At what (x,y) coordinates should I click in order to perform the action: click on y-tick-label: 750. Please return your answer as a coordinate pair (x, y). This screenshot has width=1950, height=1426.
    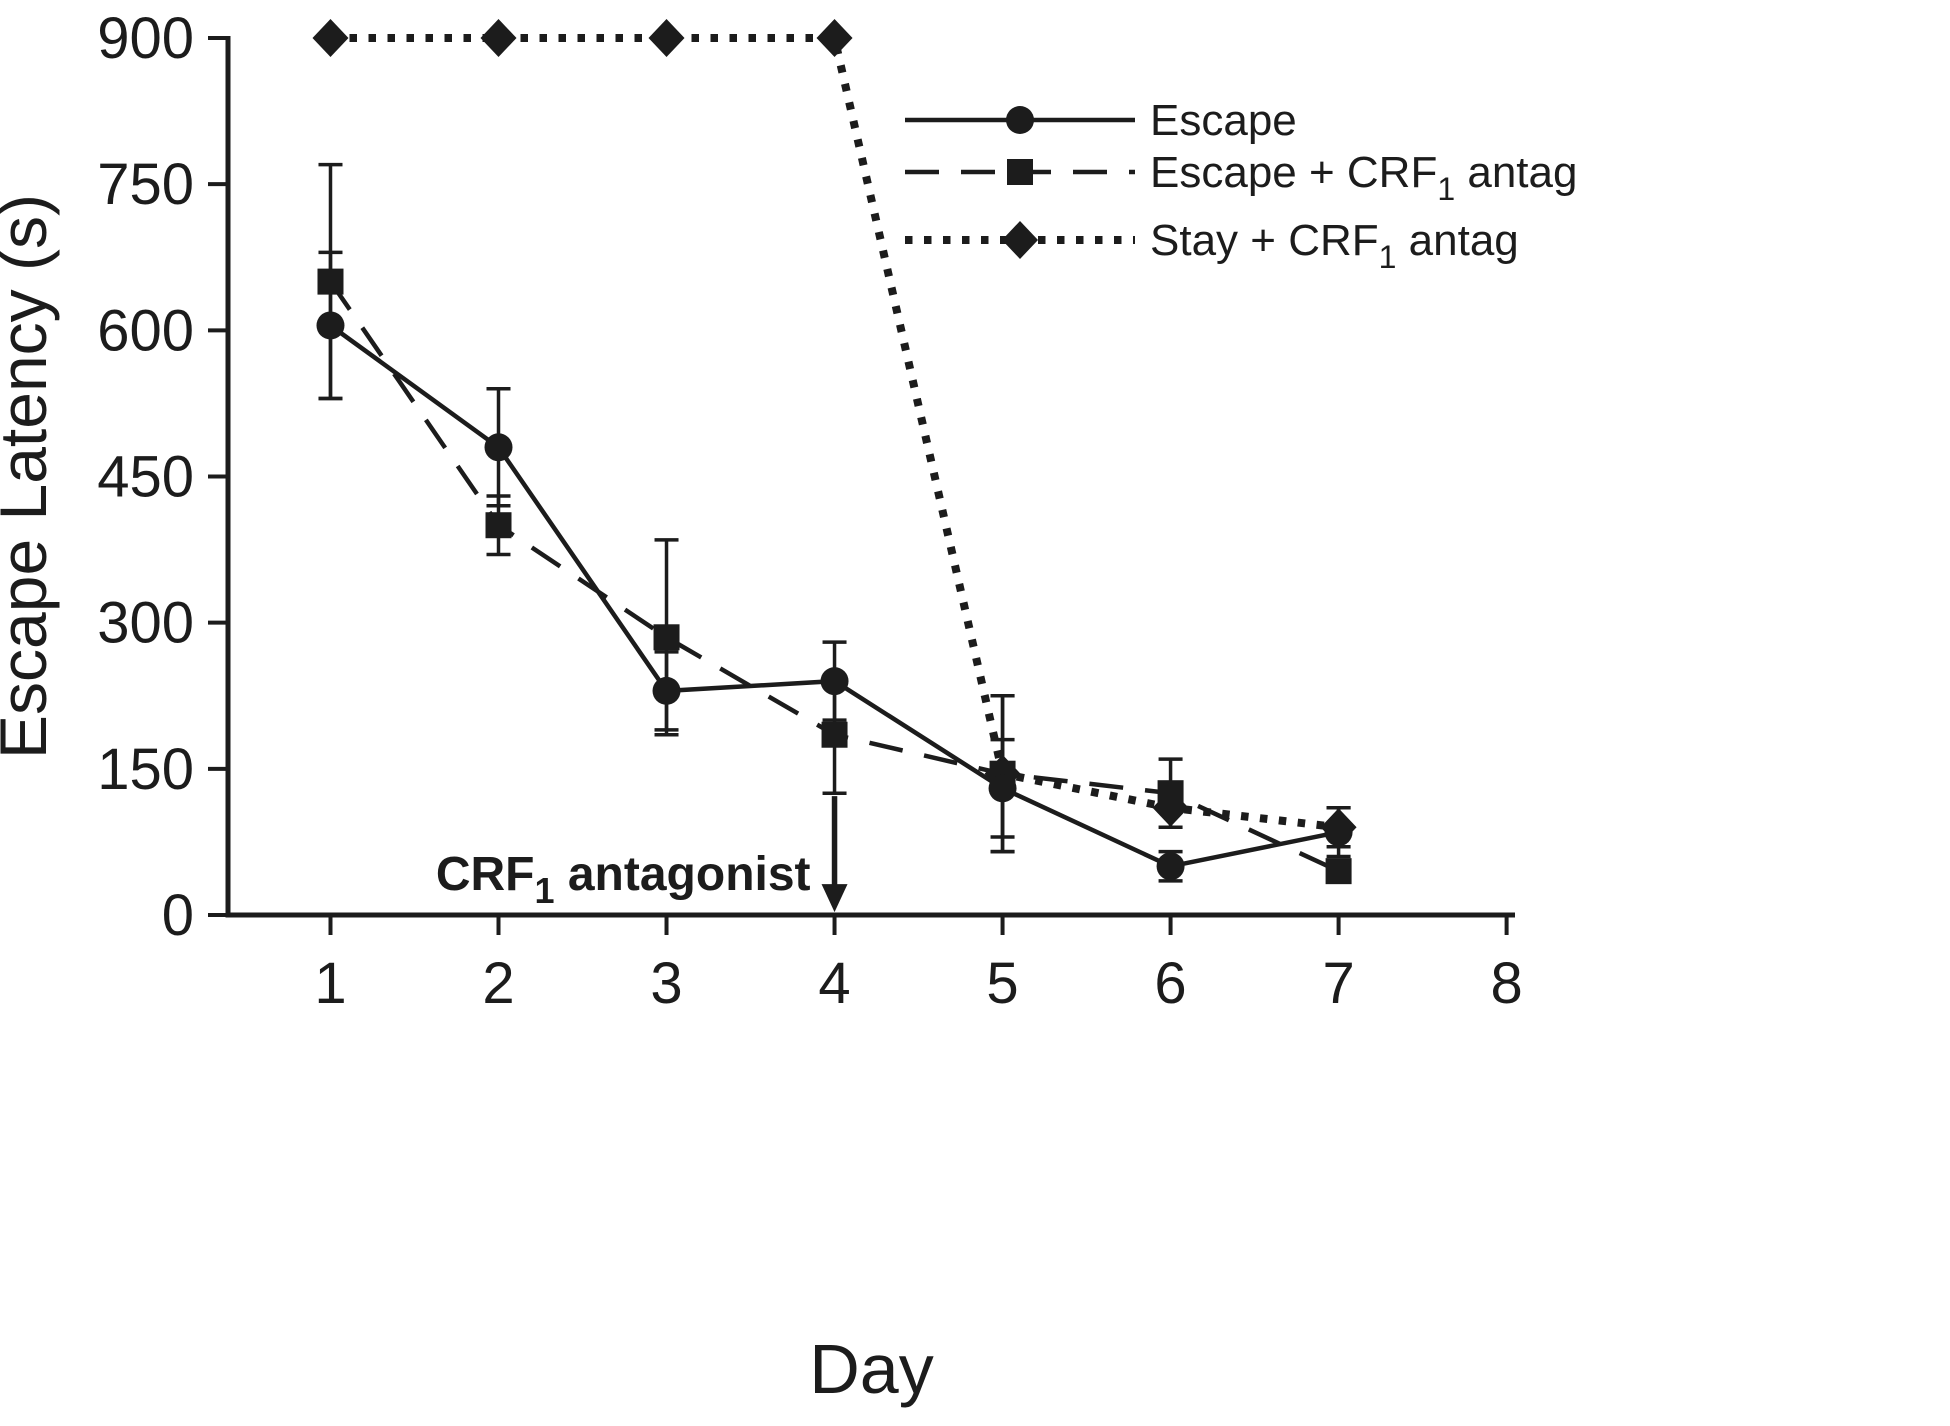
    Looking at the image, I should click on (145, 184).